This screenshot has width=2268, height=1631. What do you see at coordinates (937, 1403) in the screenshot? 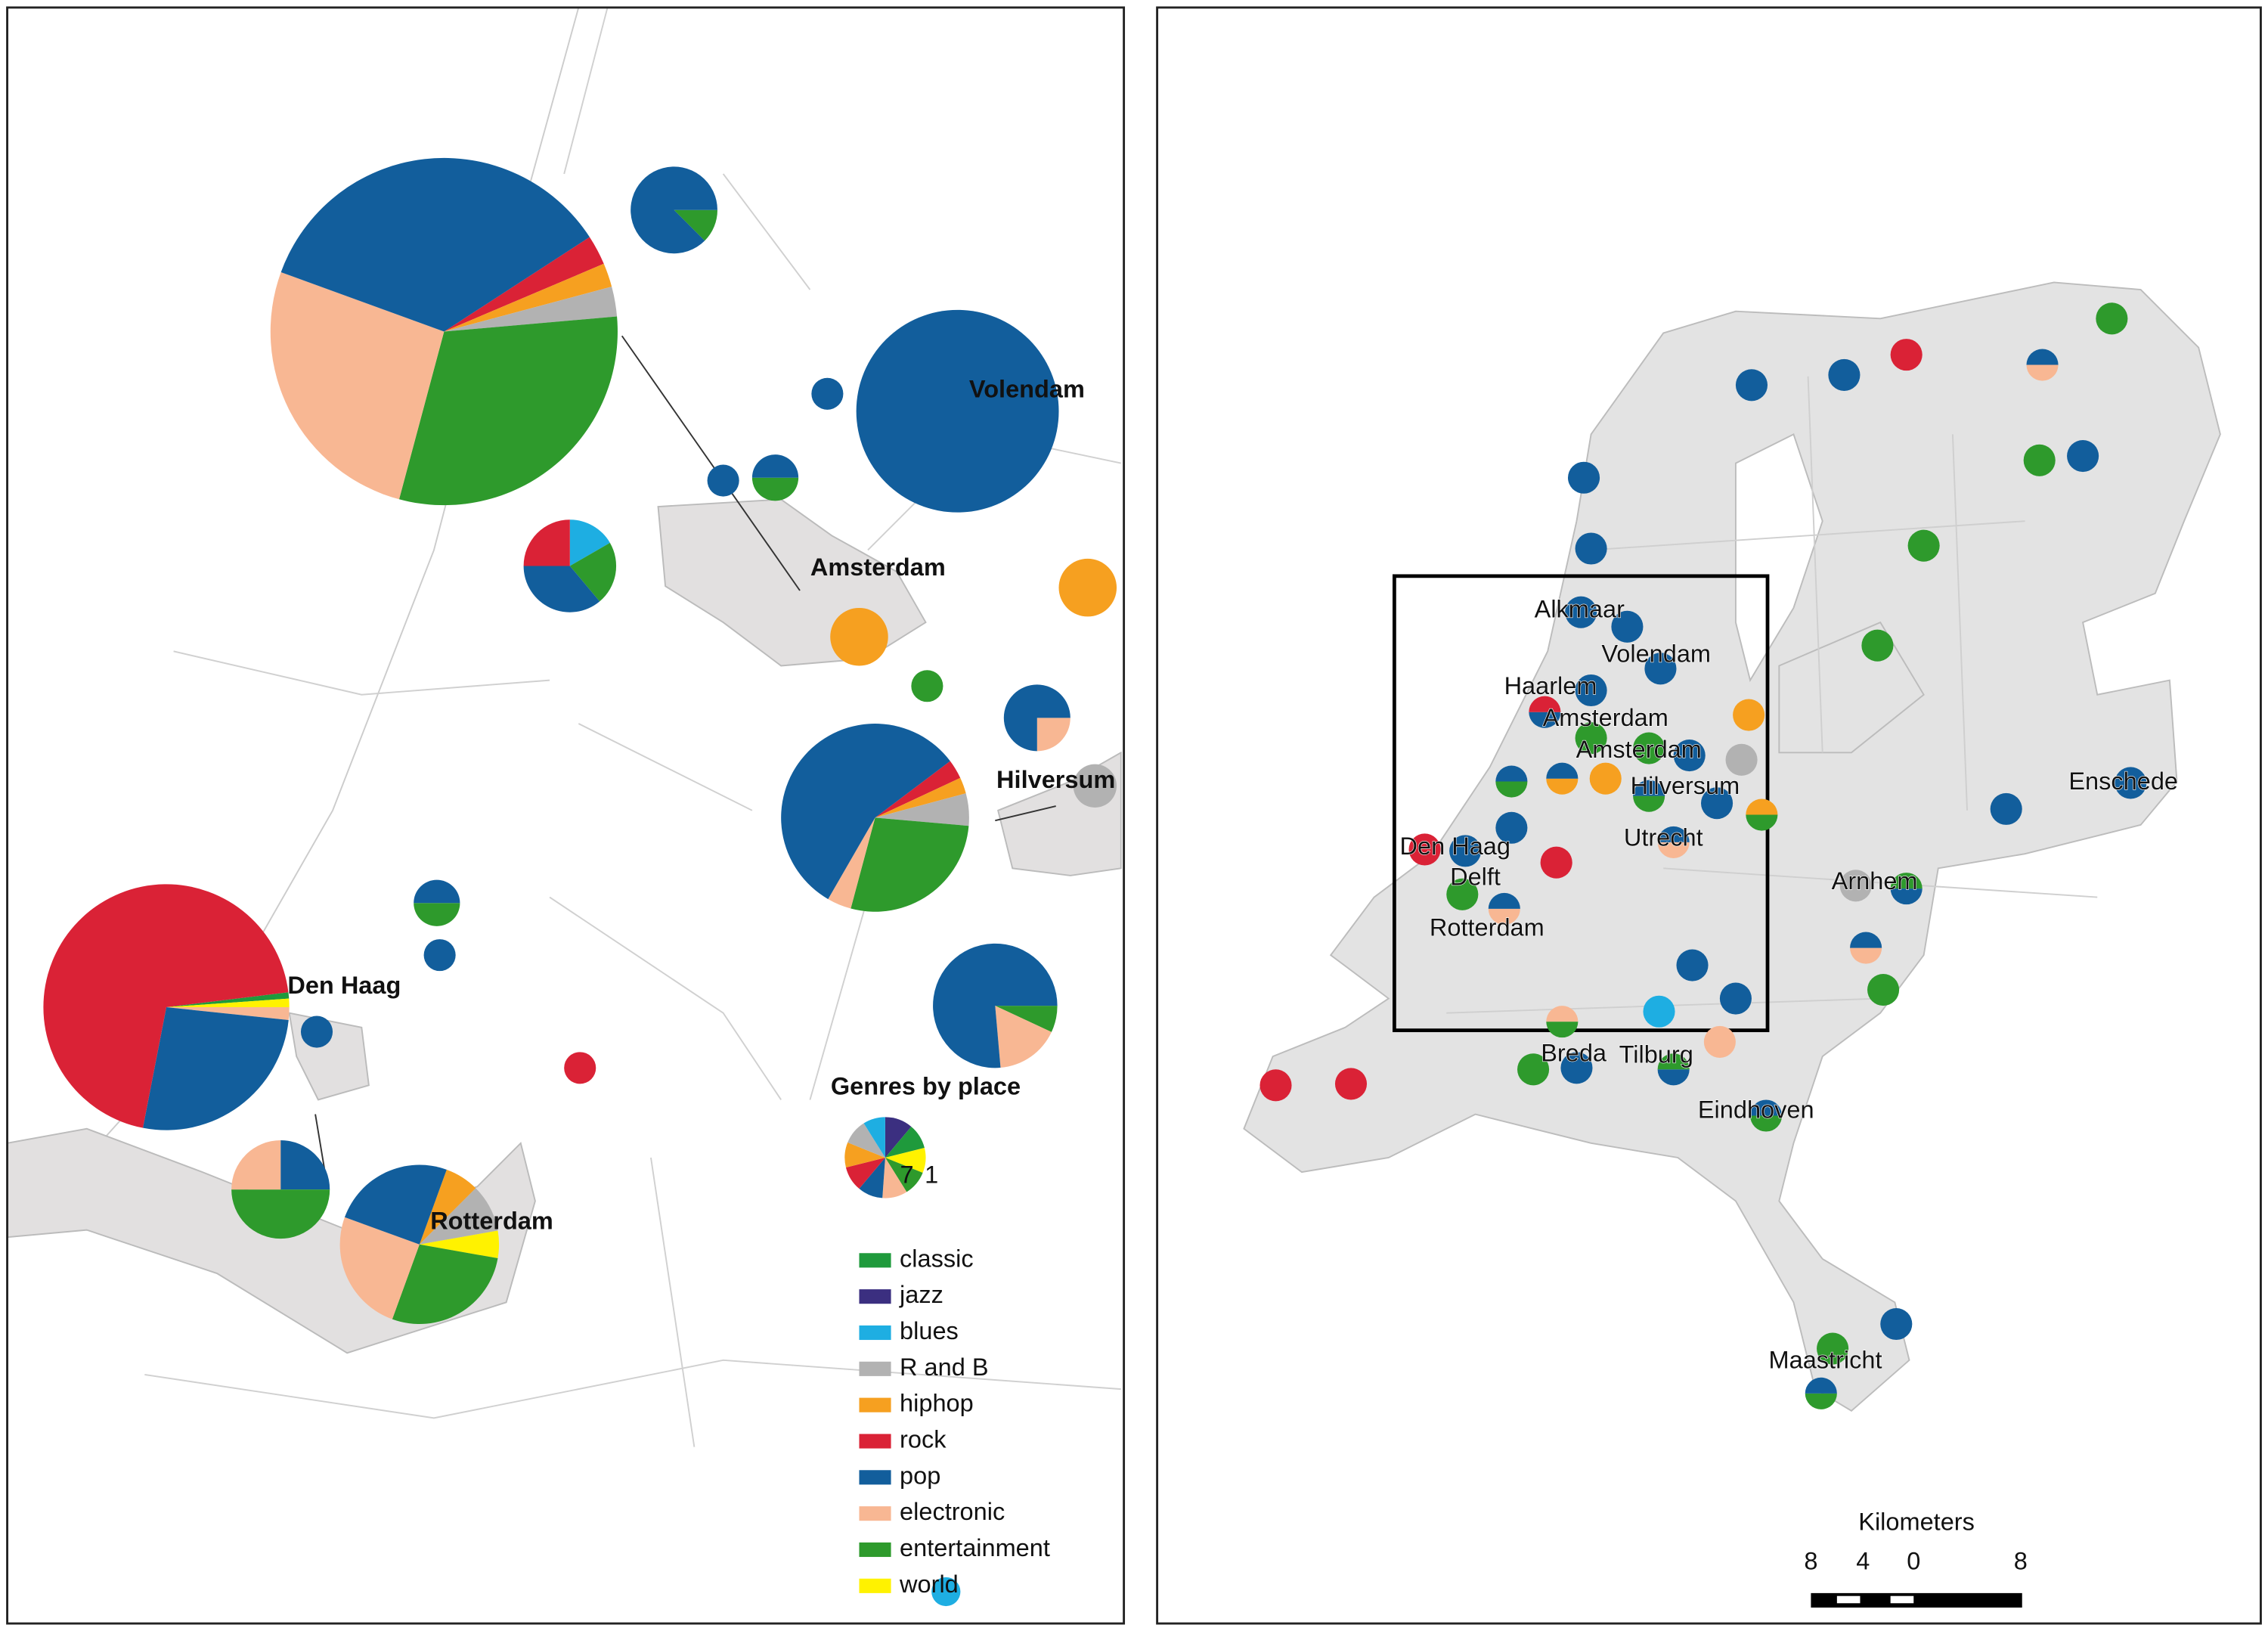
I see `legend-label: hiphop` at bounding box center [937, 1403].